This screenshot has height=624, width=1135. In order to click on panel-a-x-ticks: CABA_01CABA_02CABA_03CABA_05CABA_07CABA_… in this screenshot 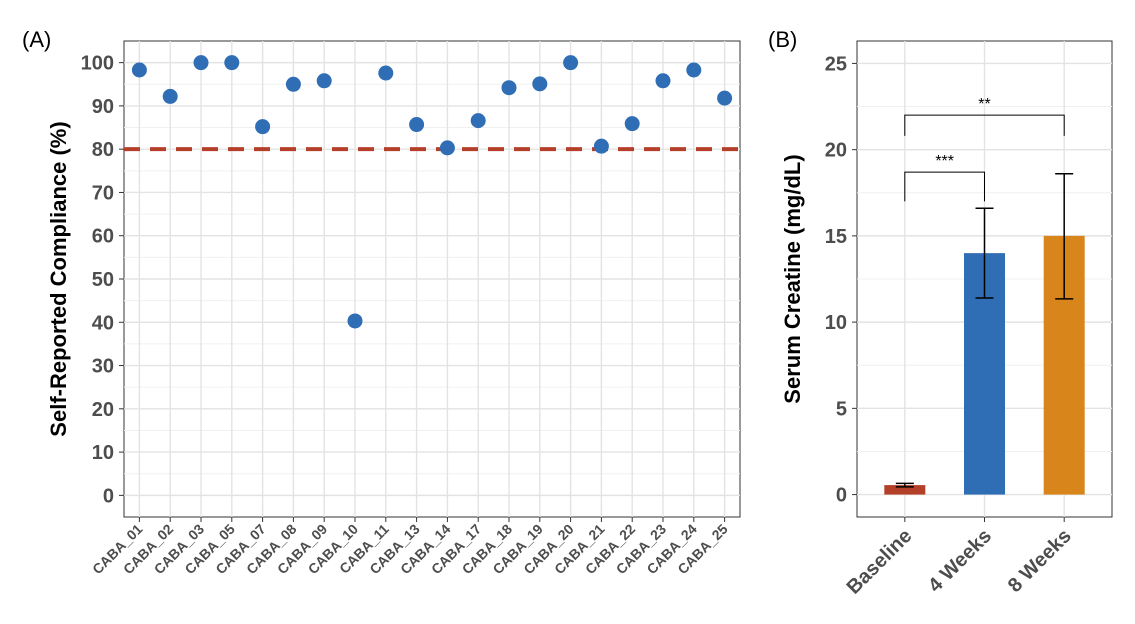, I will do `click(410, 547)`.